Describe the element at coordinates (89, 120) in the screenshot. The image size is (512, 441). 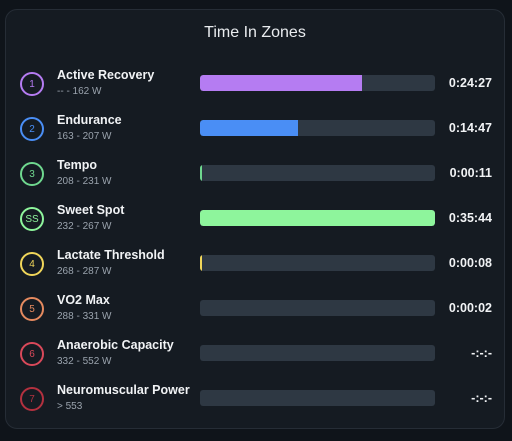
I see `zone-name: Endurance` at that location.